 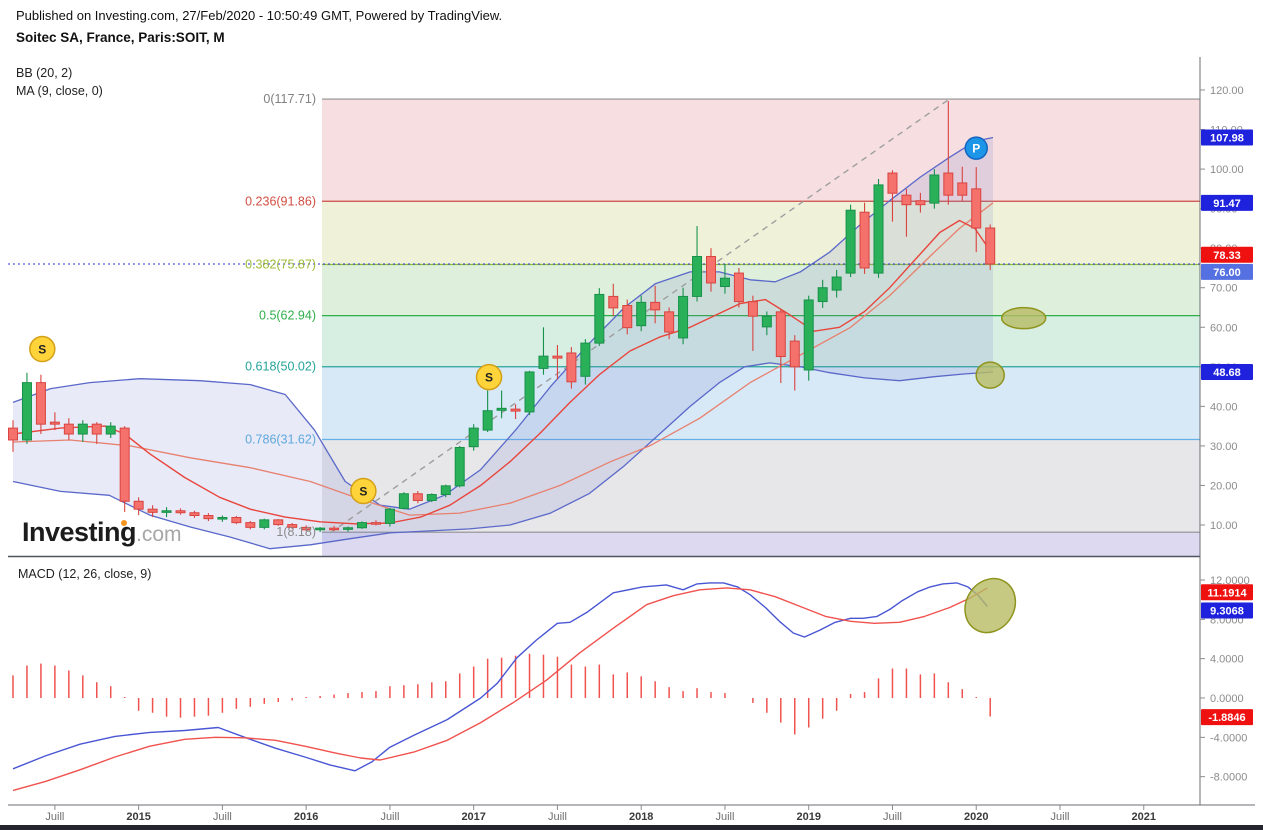 I want to click on svg-text: -1.8846, so click(x=1226, y=718).